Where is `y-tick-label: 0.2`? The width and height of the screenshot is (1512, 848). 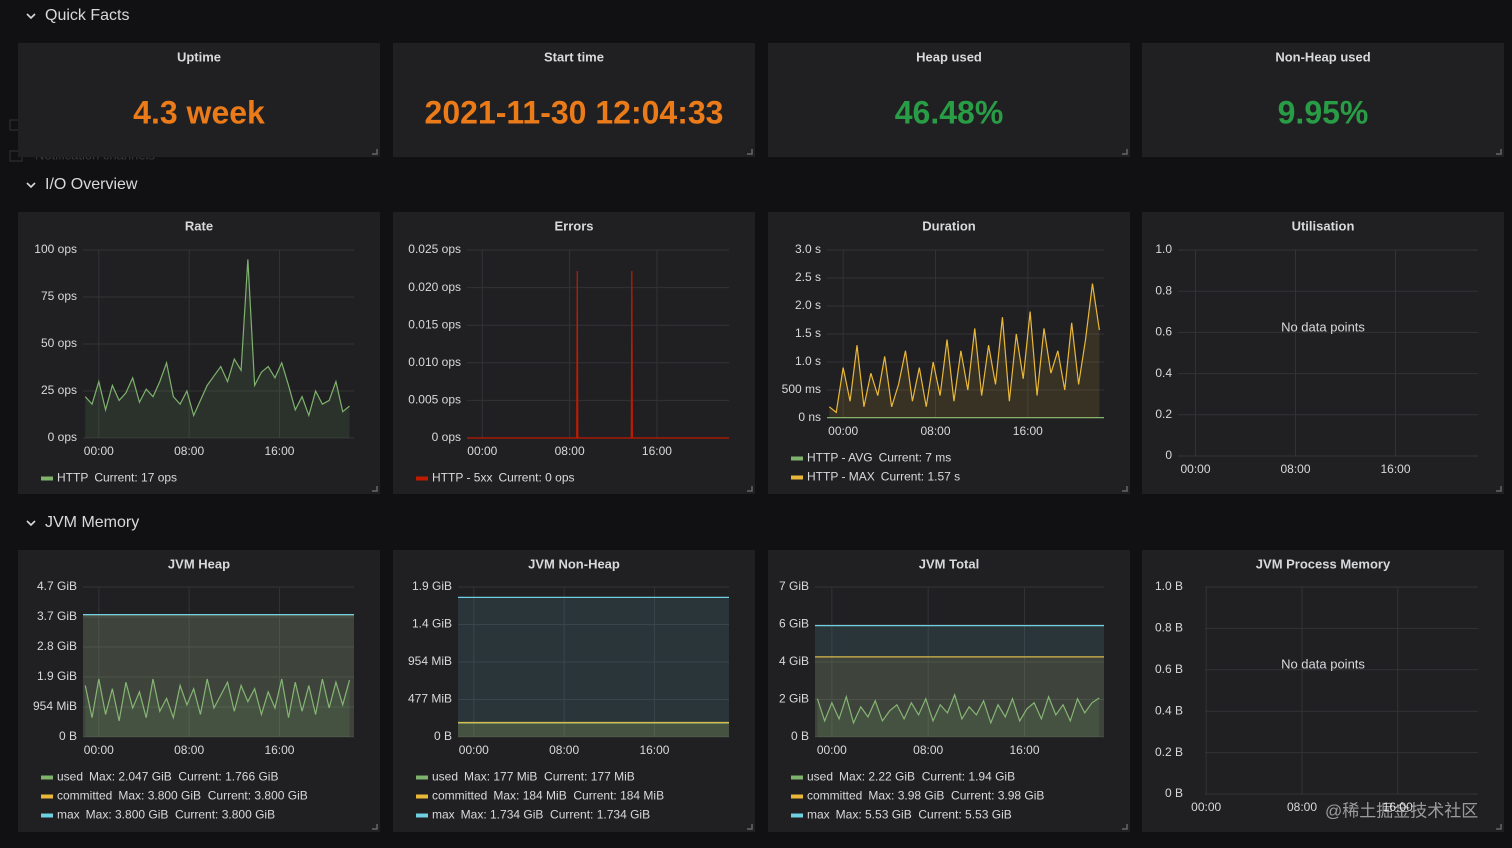
y-tick-label: 0.2 is located at coordinates (1163, 414).